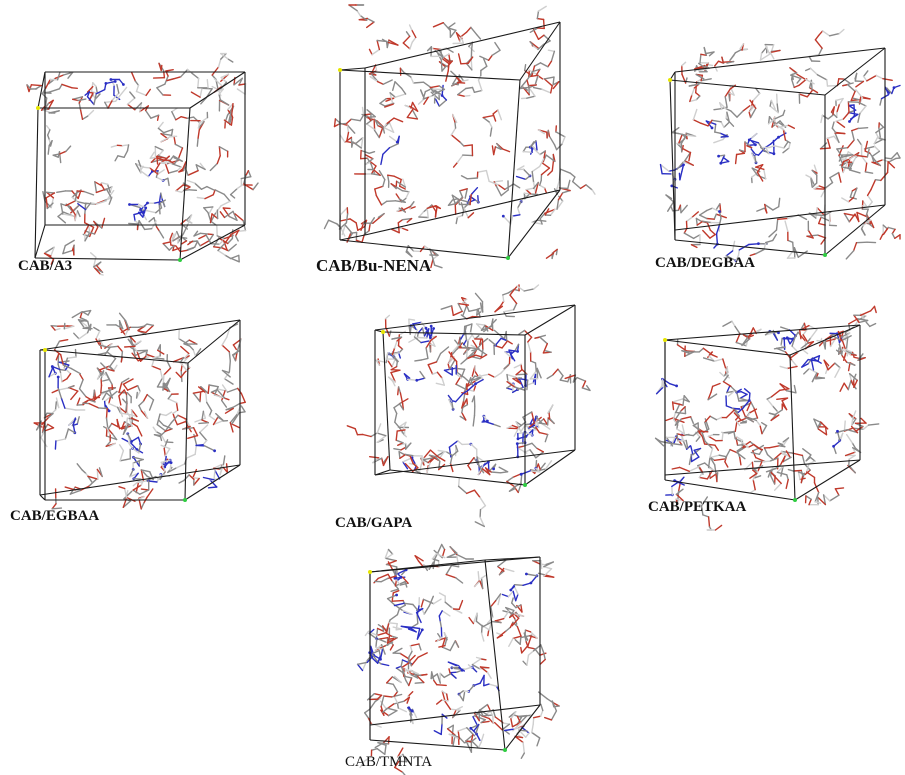 This screenshot has width=905, height=775. I want to click on label-cab-bu-nena: CAB/Bu-NENA, so click(374, 265).